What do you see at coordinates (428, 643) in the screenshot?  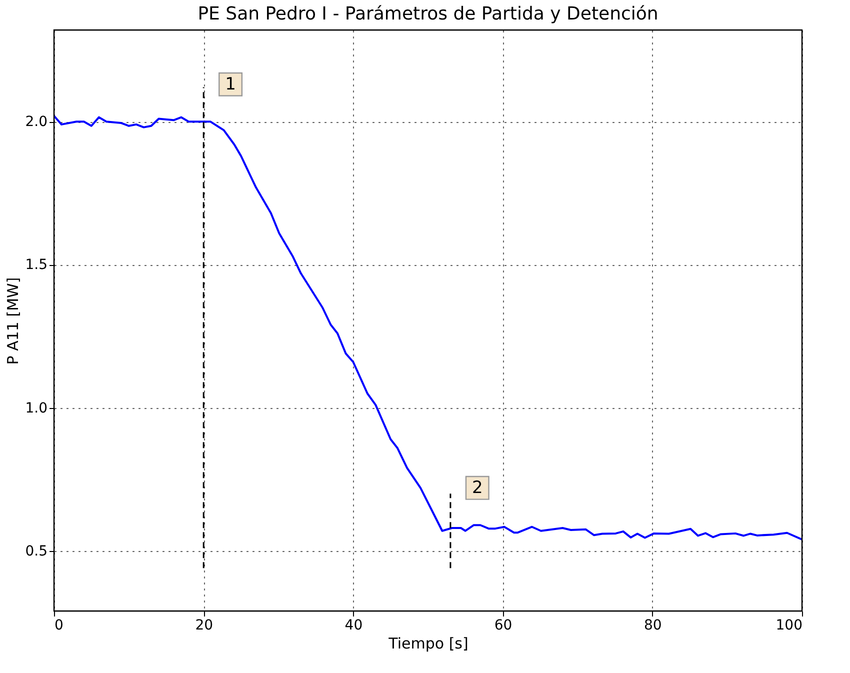 I see `x-axis-title: Tiempo [s]` at bounding box center [428, 643].